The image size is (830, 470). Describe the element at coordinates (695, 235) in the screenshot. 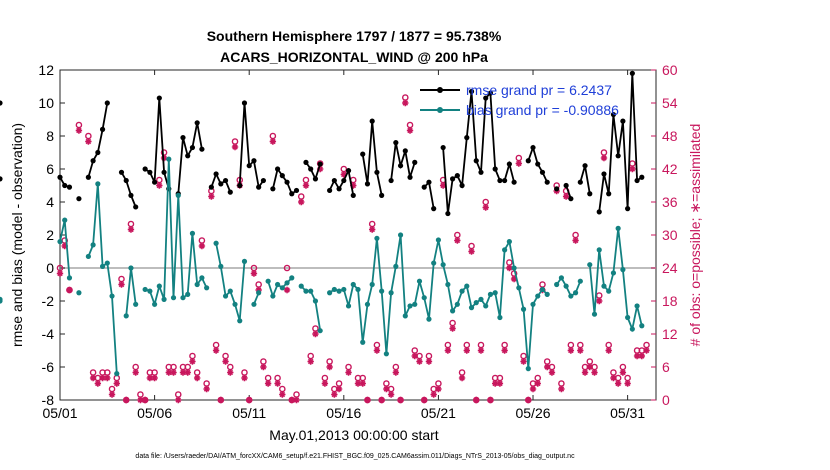

I see `y2-axis-label: # of obs: o=possible; ∗=assimilated` at that location.